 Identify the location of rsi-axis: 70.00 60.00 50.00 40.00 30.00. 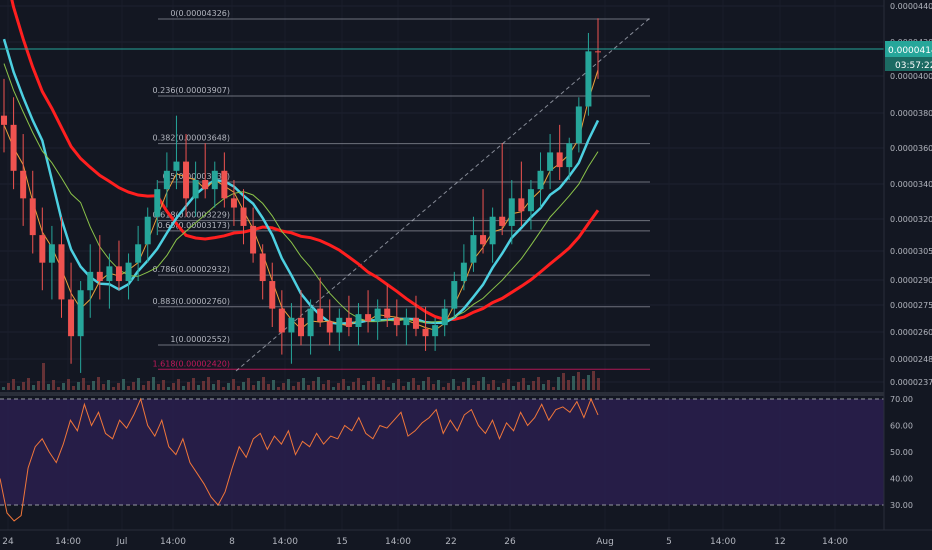
(901, 452).